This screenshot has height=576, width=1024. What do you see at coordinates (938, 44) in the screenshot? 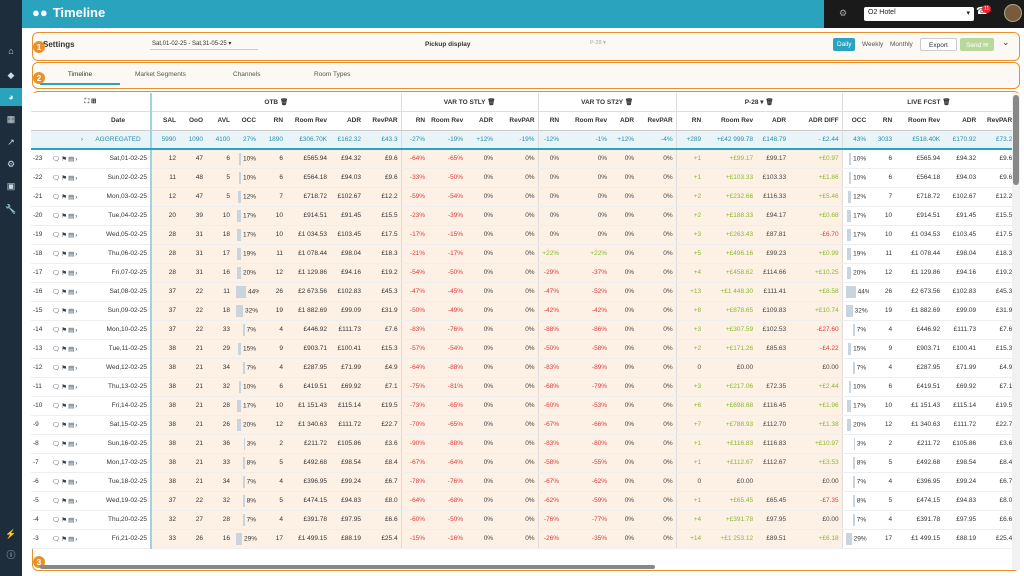
I see `export-button: Export` at bounding box center [938, 44].